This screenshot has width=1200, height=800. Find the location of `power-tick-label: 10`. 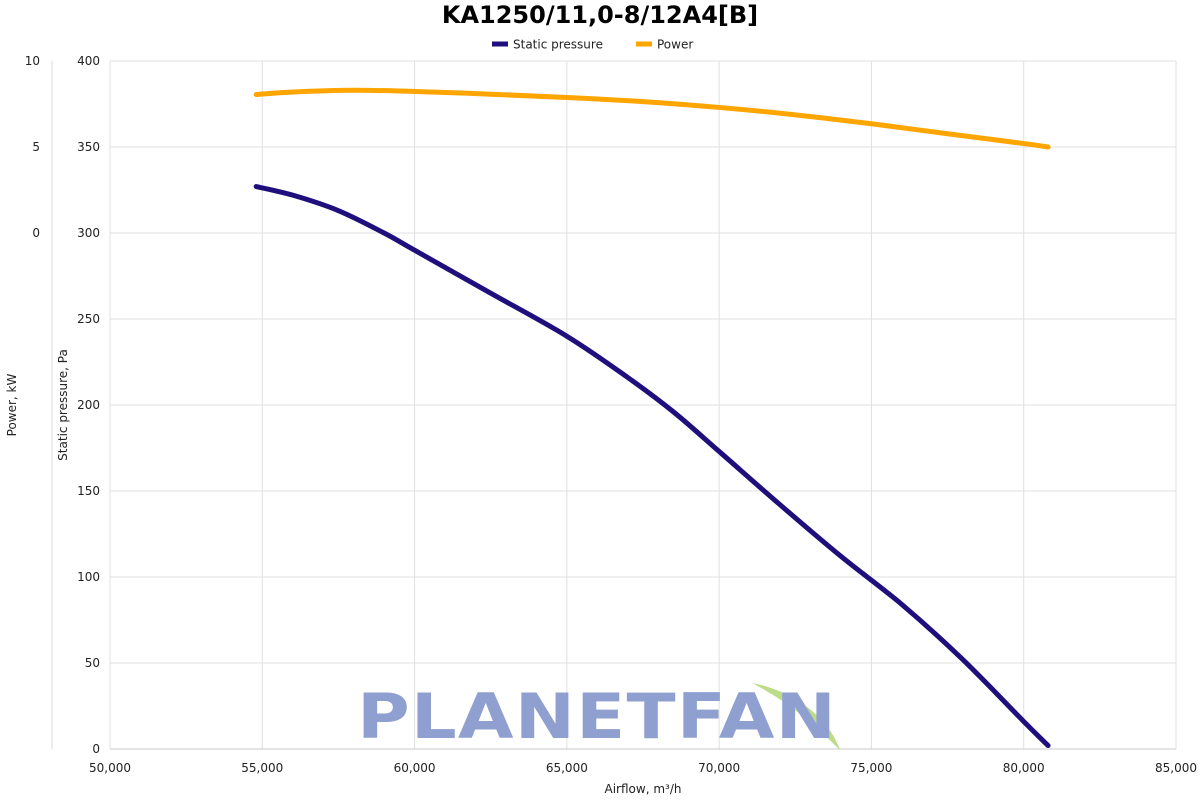

power-tick-label: 10 is located at coordinates (32, 61).